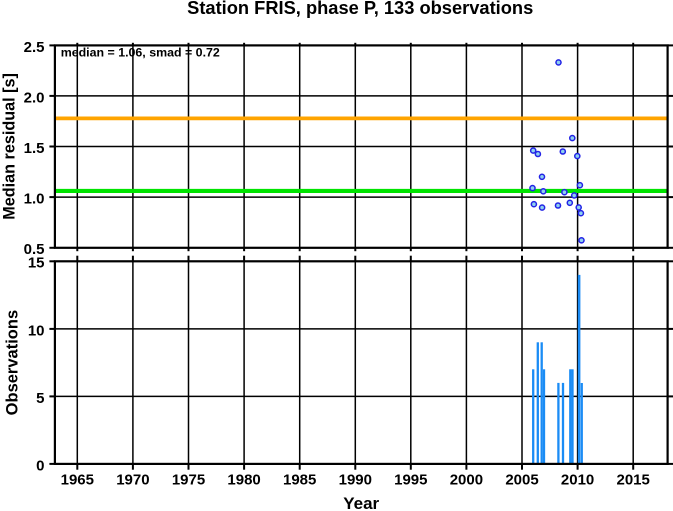  Describe the element at coordinates (132, 480) in the screenshot. I see `svg-text: 1970` at that location.